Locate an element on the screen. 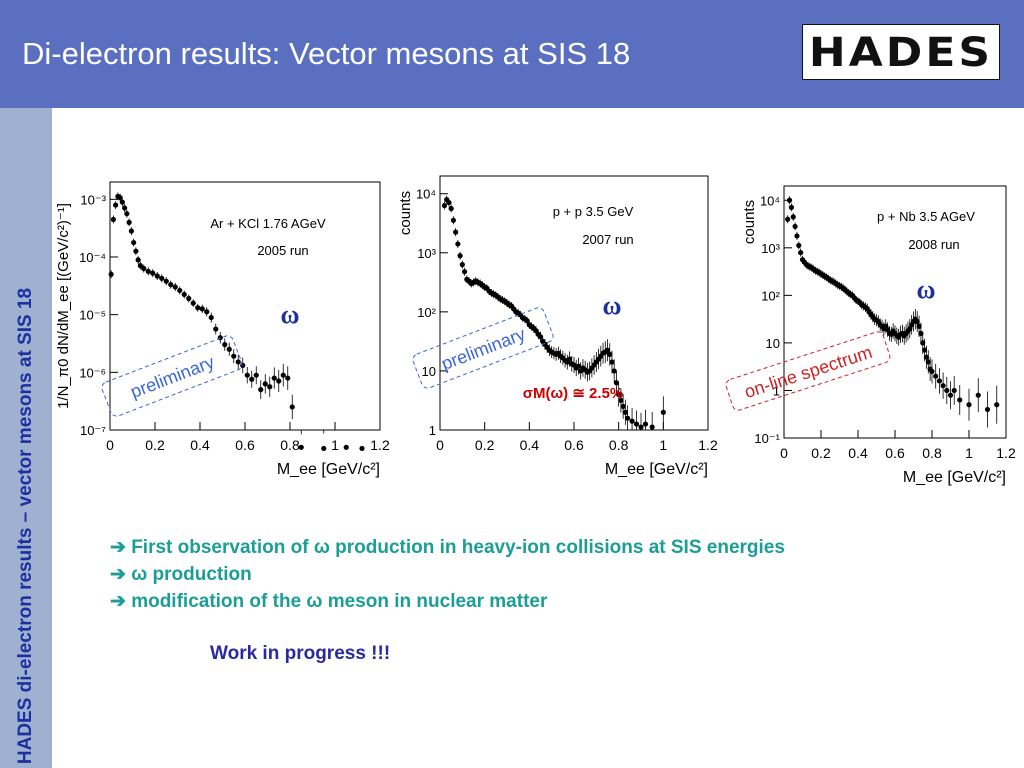 The width and height of the screenshot is (1024, 768). x-tick-label: 1 is located at coordinates (969, 453).